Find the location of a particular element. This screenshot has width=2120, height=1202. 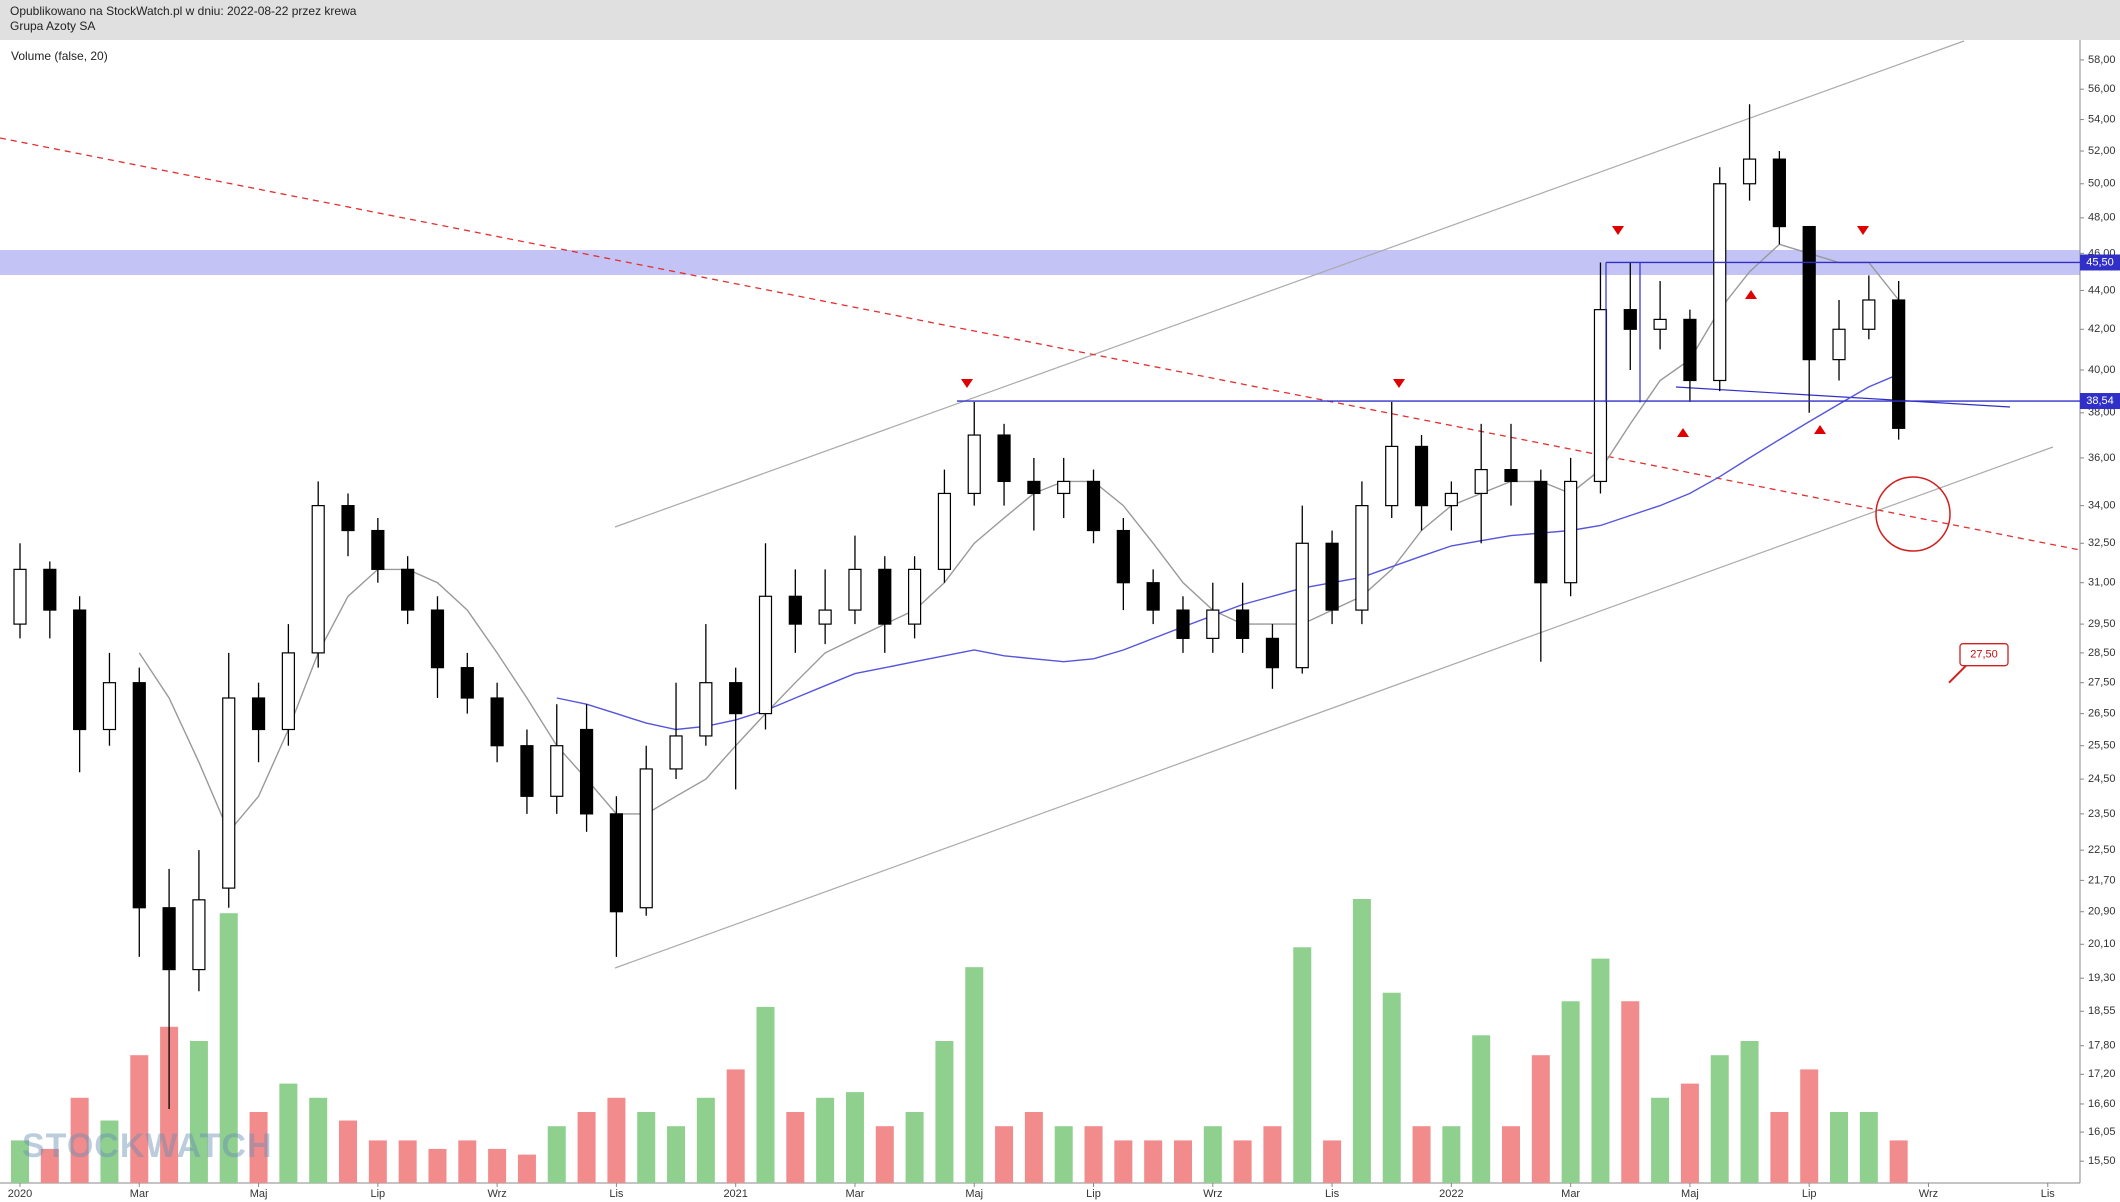

y-tick-label: 25,50 is located at coordinates (2102, 746).